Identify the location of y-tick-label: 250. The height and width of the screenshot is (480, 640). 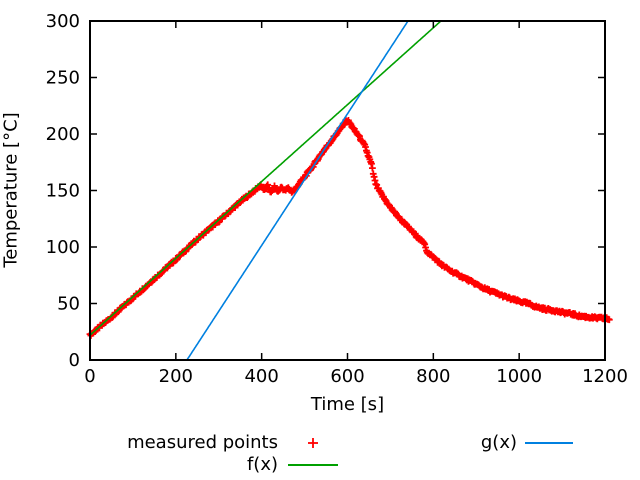
(63, 78).